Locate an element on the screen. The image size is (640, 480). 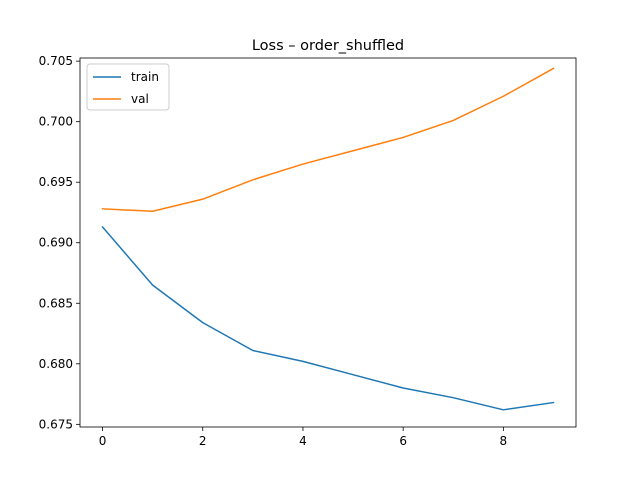
x-tick-label: 4 is located at coordinates (303, 441).